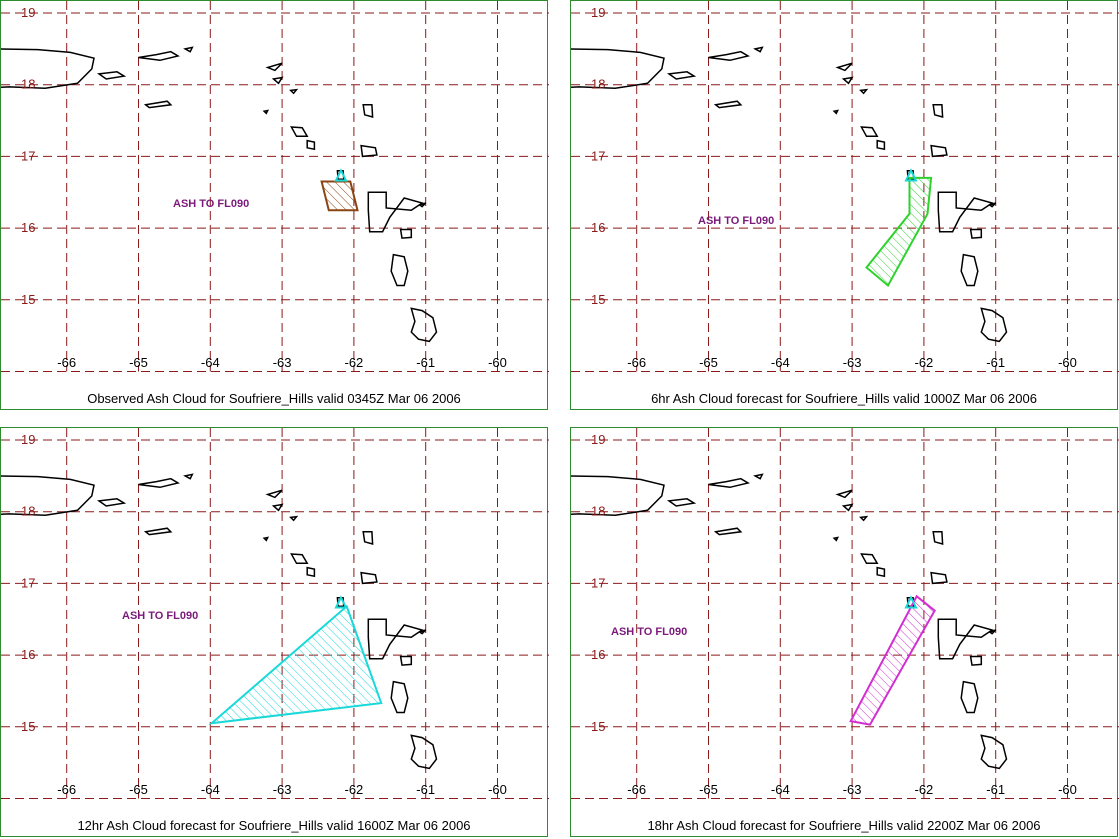 The width and height of the screenshot is (1119, 839). Describe the element at coordinates (28, 439) in the screenshot. I see `lat-tick-label: 19` at that location.